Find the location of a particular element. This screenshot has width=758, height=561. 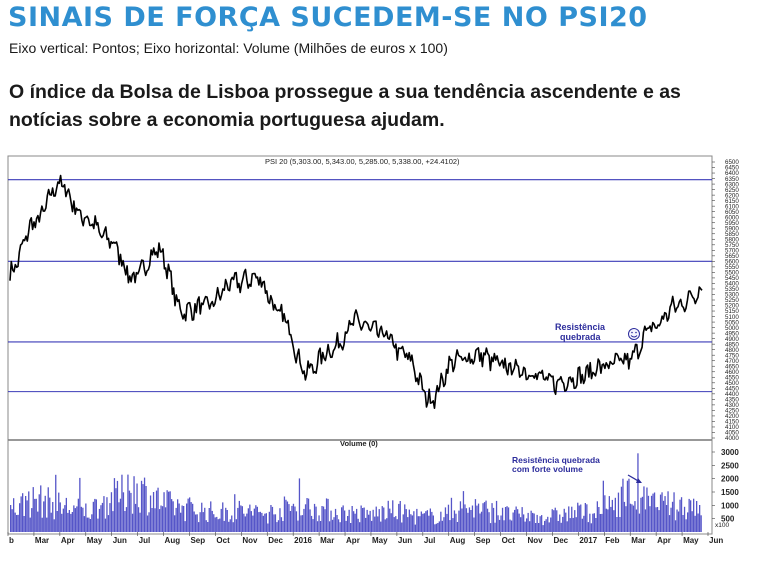

annotation-volume-line2: com forte volume is located at coordinates (547, 469).